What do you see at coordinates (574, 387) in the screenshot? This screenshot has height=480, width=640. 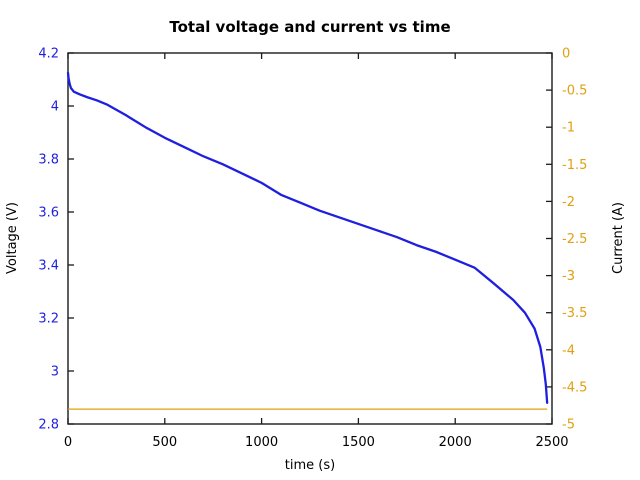 I see `y-tick-label-right: -4.5` at bounding box center [574, 387].